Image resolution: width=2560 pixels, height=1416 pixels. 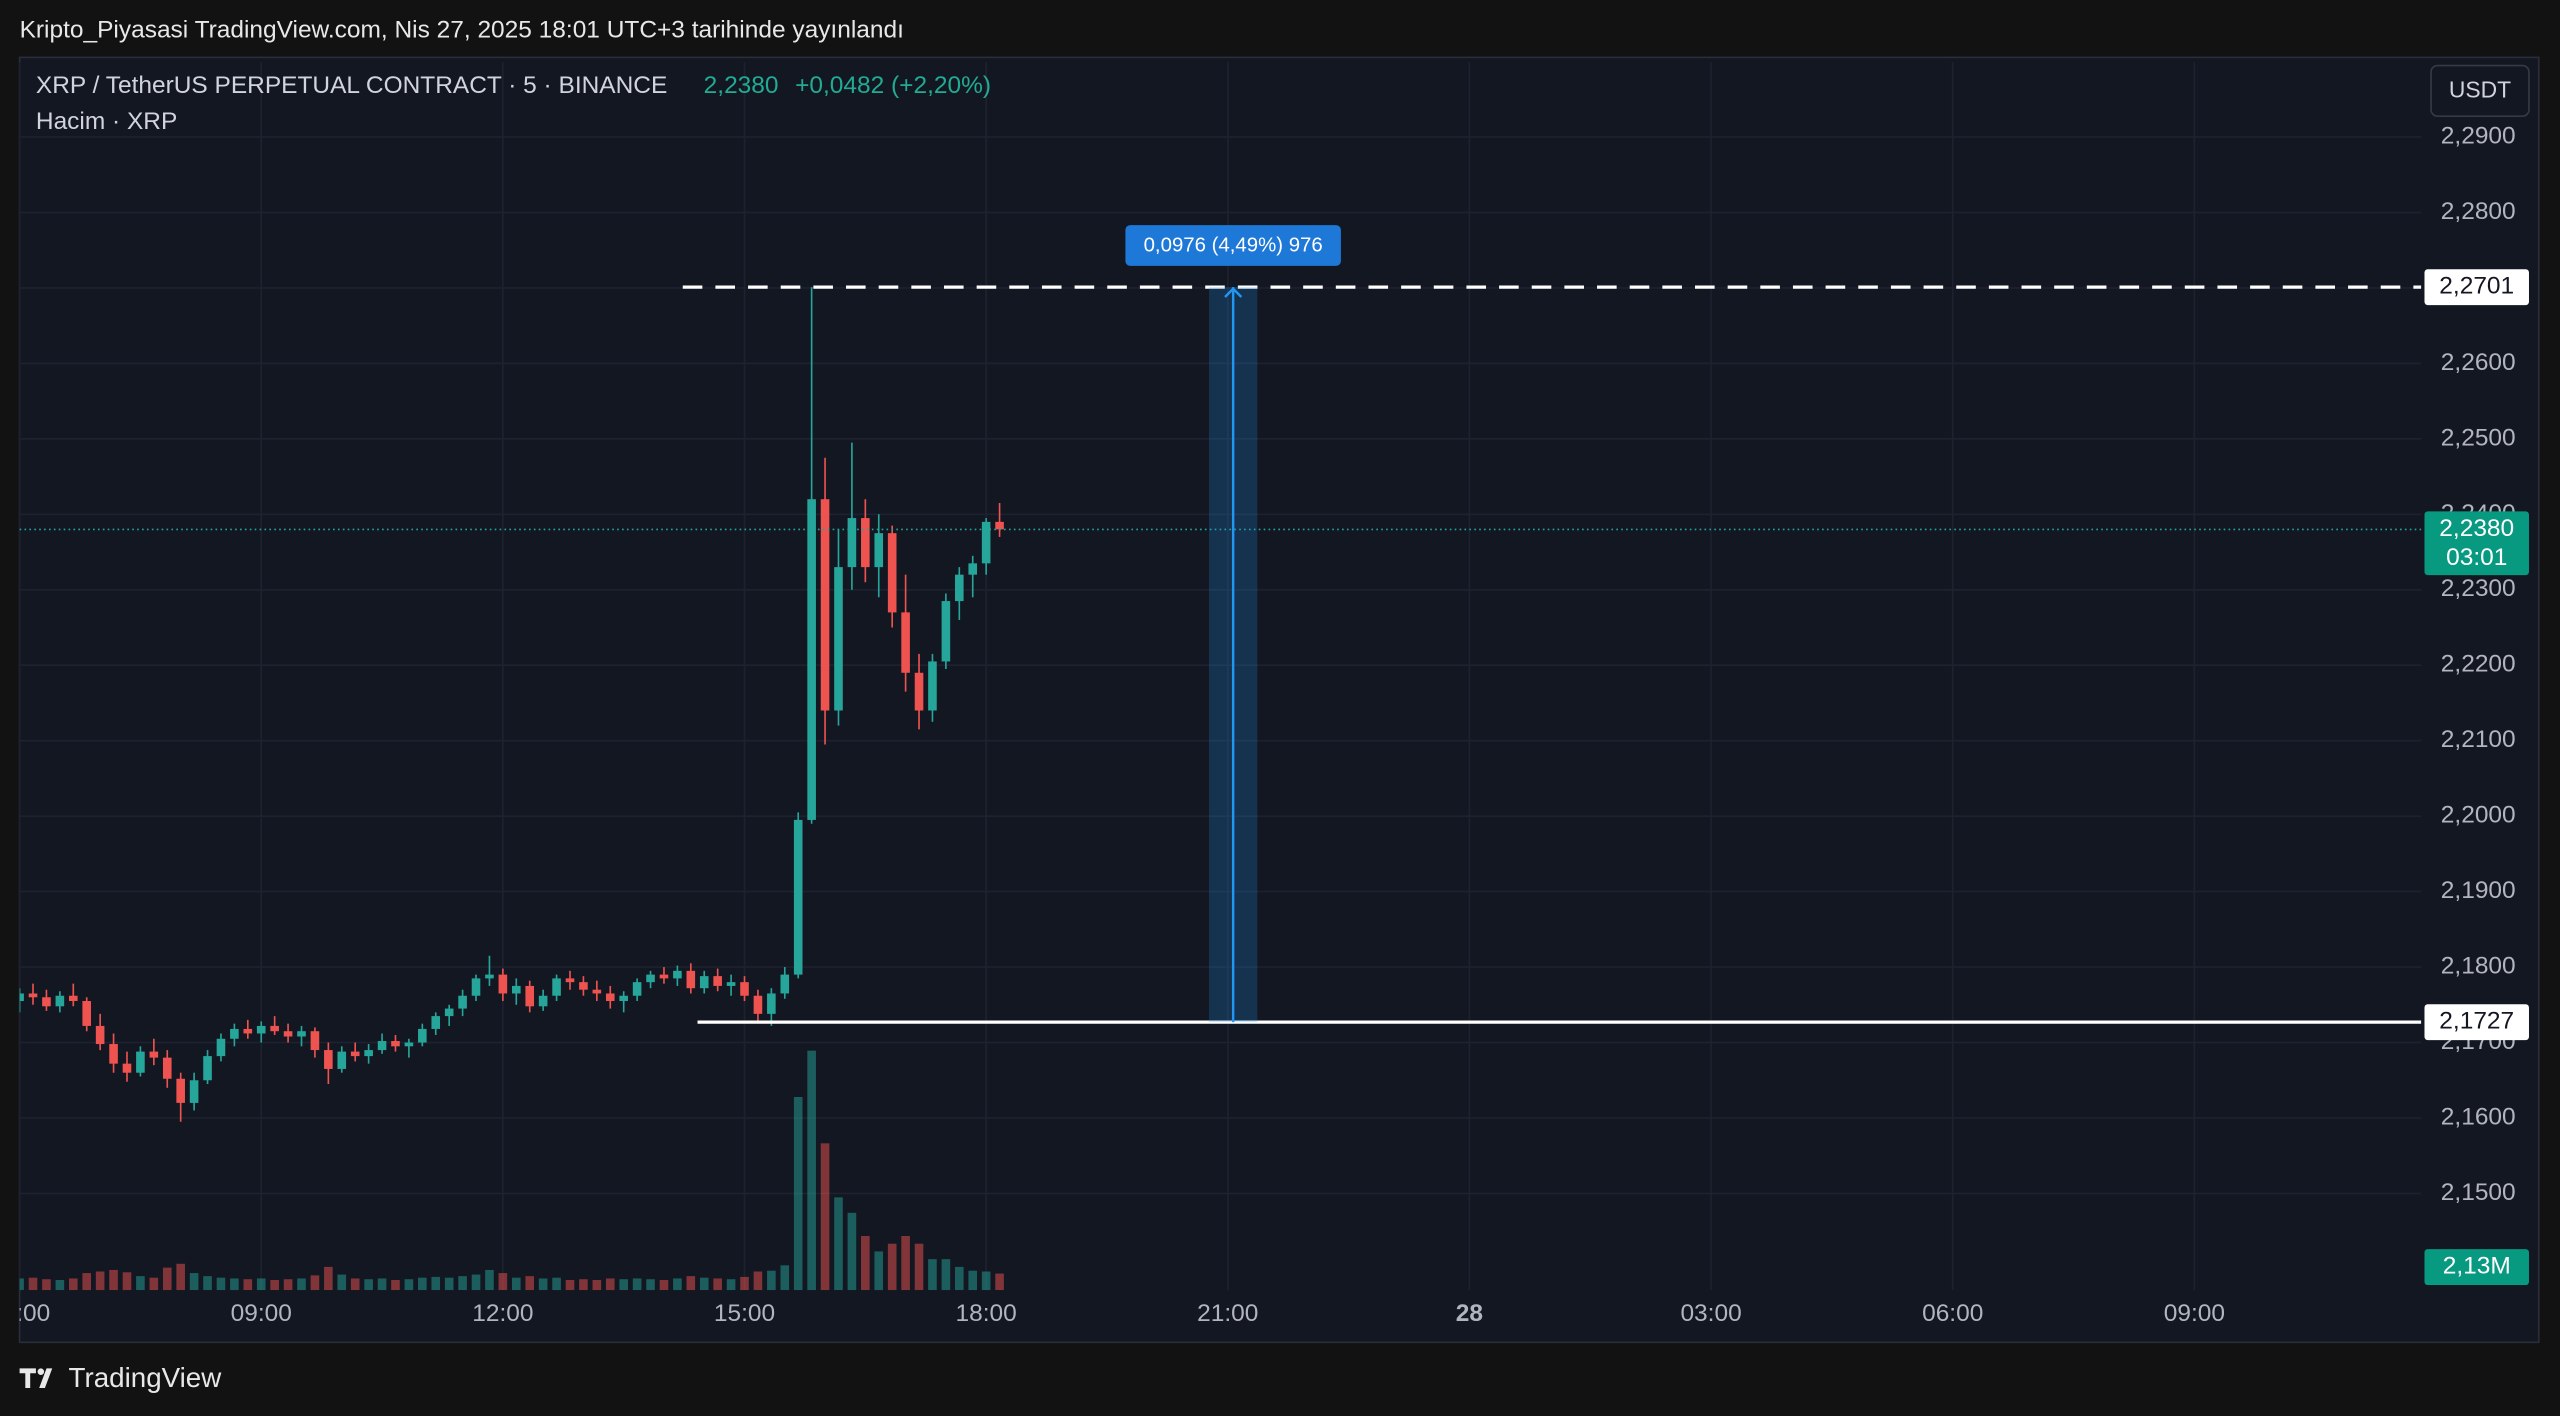 What do you see at coordinates (2476, 528) in the screenshot?
I see `current-price-label: 2,2380` at bounding box center [2476, 528].